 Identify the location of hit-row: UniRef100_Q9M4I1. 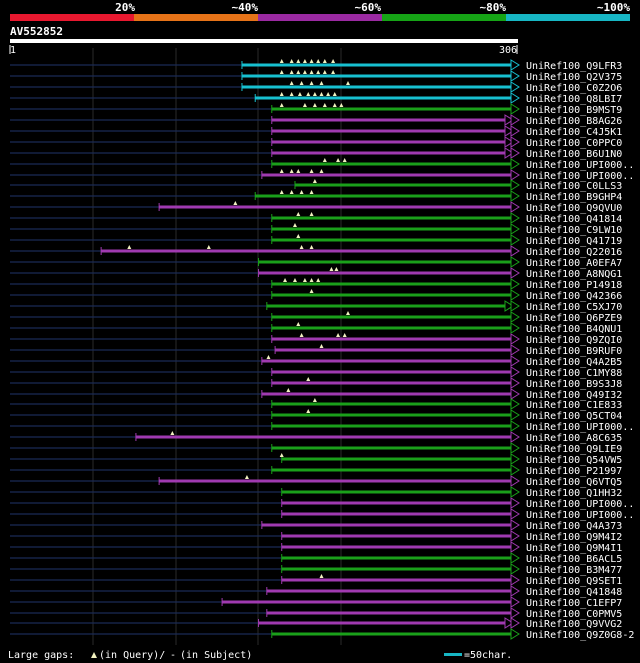
(316, 547).